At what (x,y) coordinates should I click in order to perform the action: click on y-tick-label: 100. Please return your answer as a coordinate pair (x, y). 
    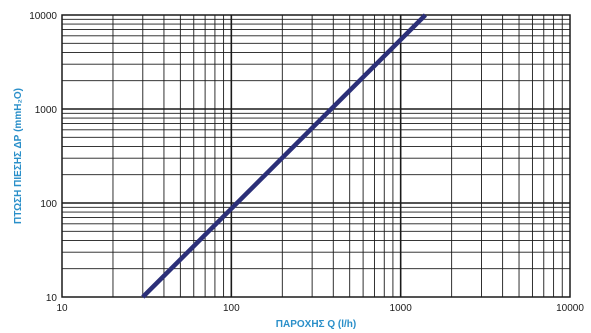
    Looking at the image, I should click on (48, 204).